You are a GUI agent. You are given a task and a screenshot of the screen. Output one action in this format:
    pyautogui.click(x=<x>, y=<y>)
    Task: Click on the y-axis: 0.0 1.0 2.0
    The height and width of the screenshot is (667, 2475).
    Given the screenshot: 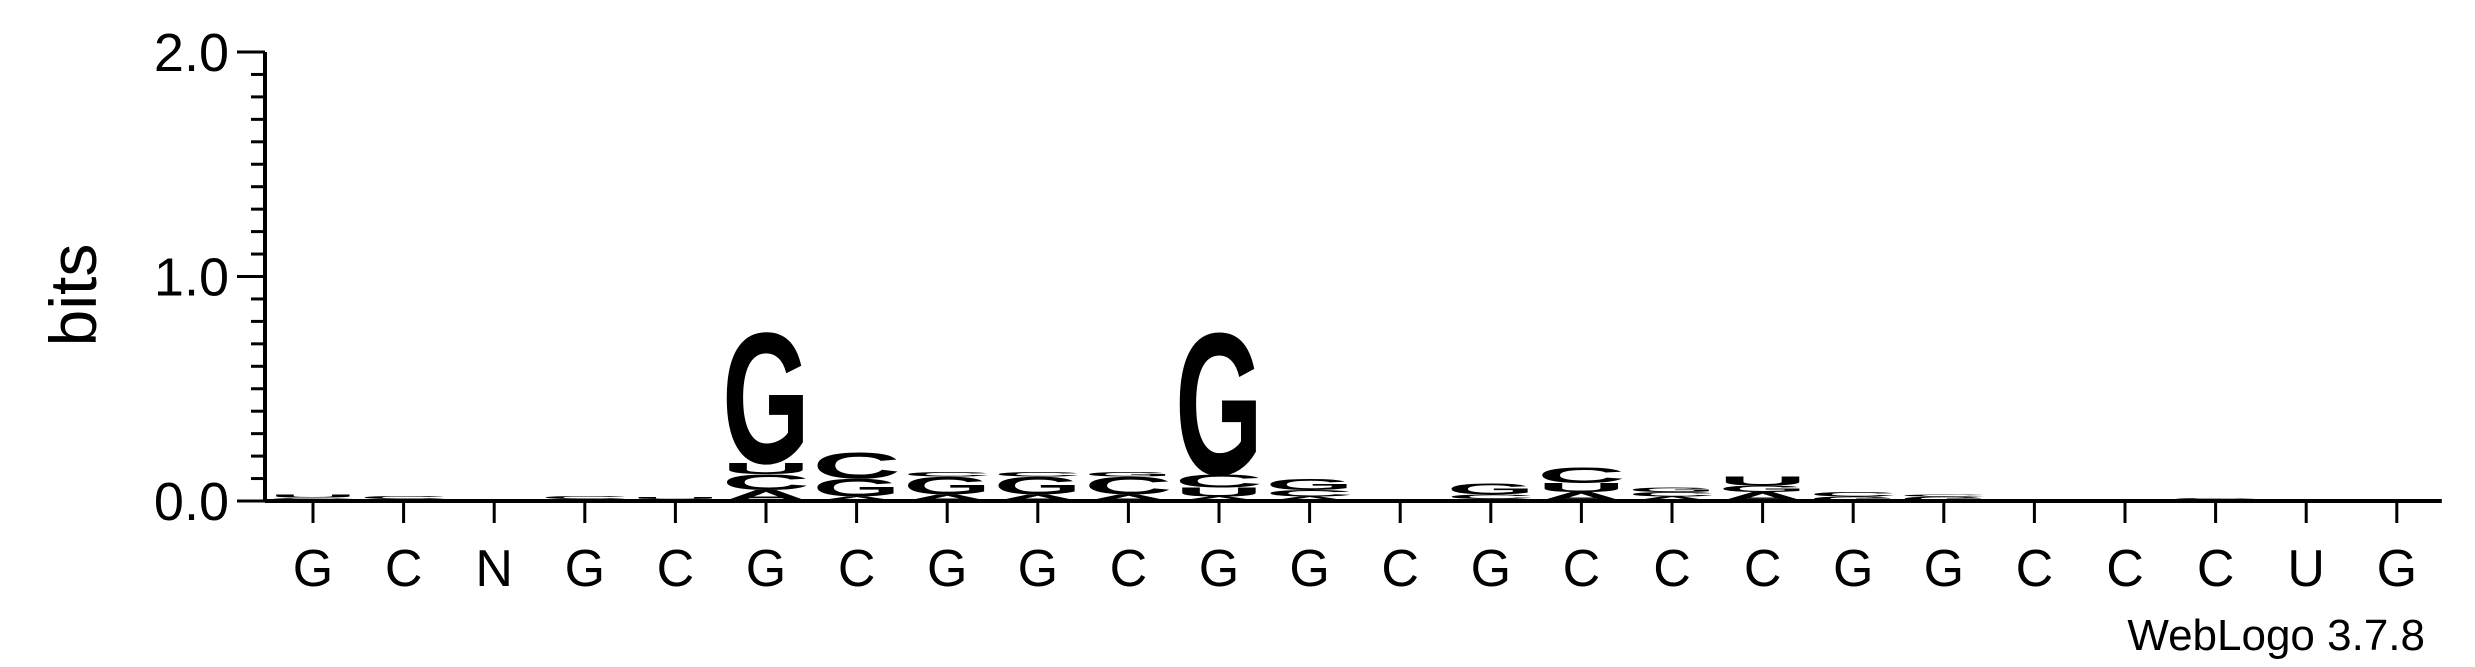 What is the action you would take?
    pyautogui.click(x=210, y=277)
    